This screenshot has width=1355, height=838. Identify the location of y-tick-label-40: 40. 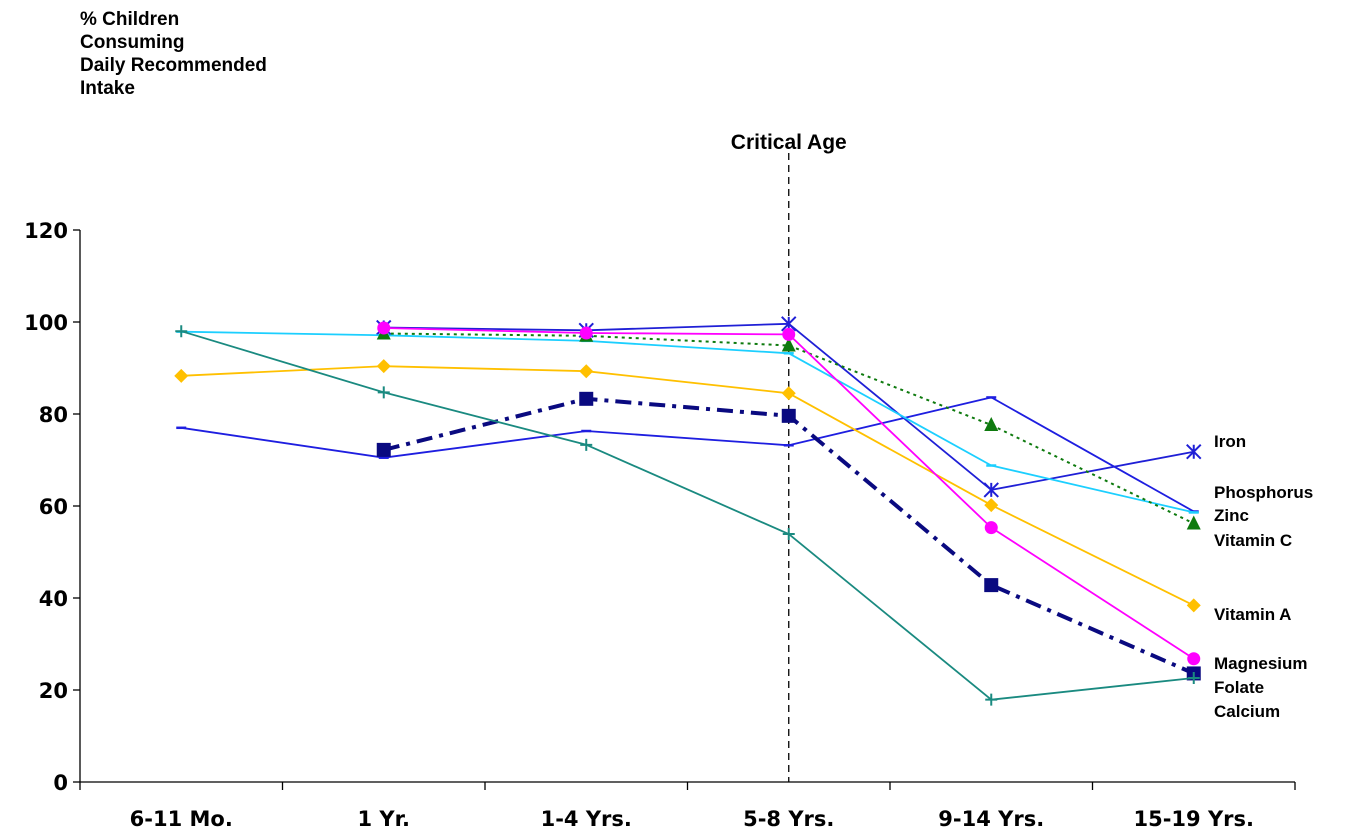
(53, 599).